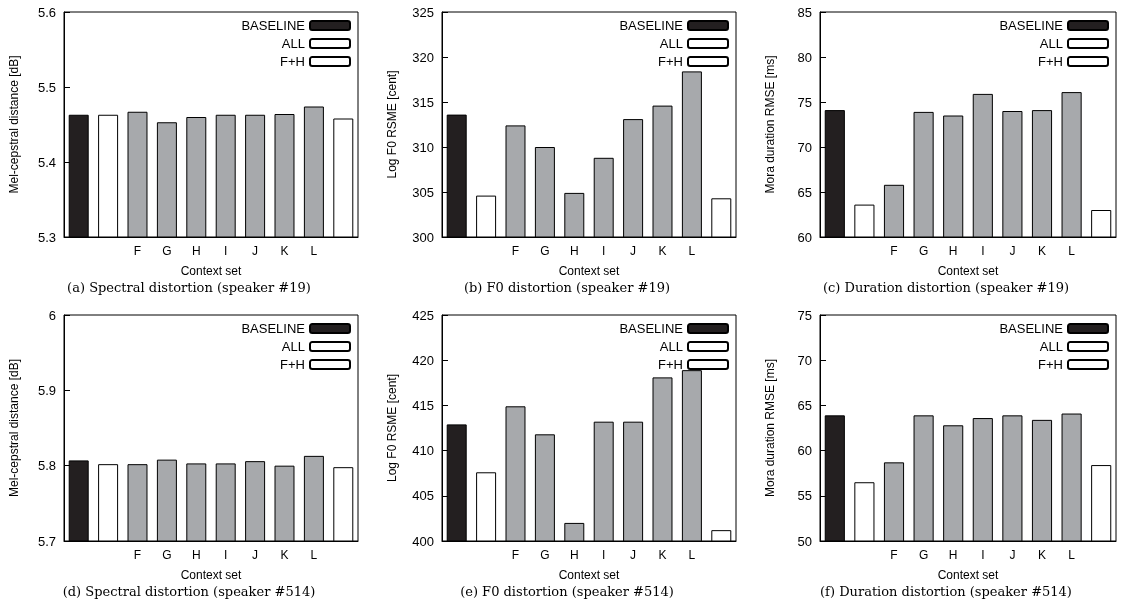 The width and height of the screenshot is (1136, 607). What do you see at coordinates (567, 287) in the screenshot?
I see `text: (b) F0 distortion (speaker #19)` at bounding box center [567, 287].